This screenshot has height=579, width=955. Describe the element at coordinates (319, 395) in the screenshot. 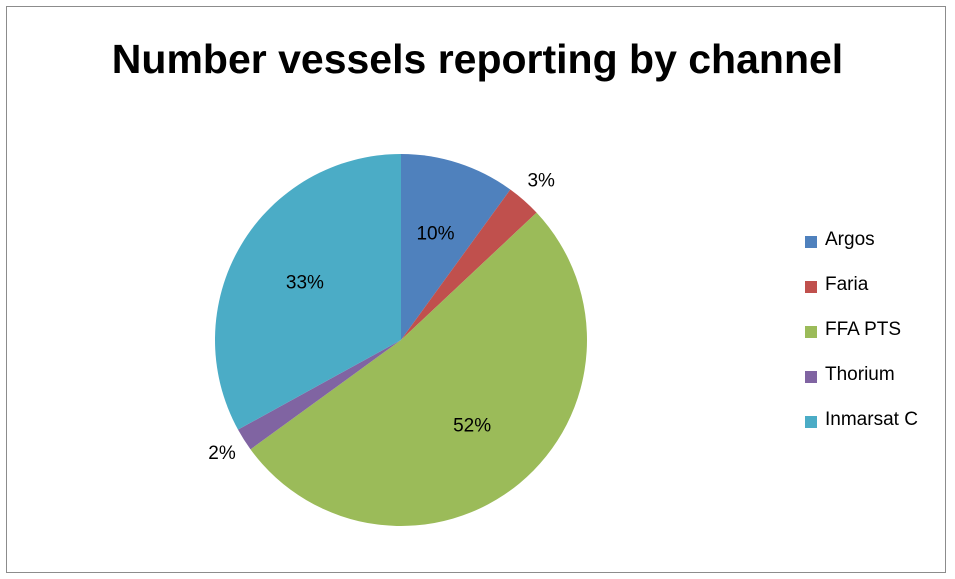

I see `pie-slice-thorium` at that location.